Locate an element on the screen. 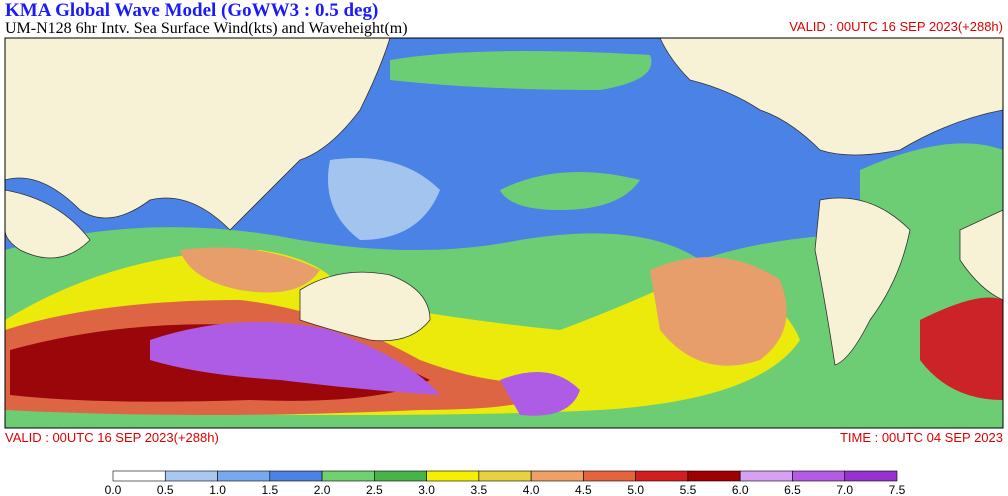 This screenshot has height=496, width=1008. colorbar-label: 7.5 is located at coordinates (897, 489).